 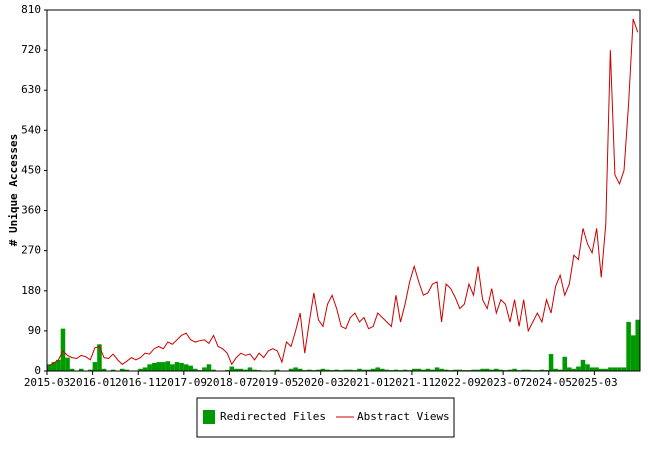 What do you see at coordinates (37, 370) in the screenshot?
I see `y-tick-label: 0` at bounding box center [37, 370].